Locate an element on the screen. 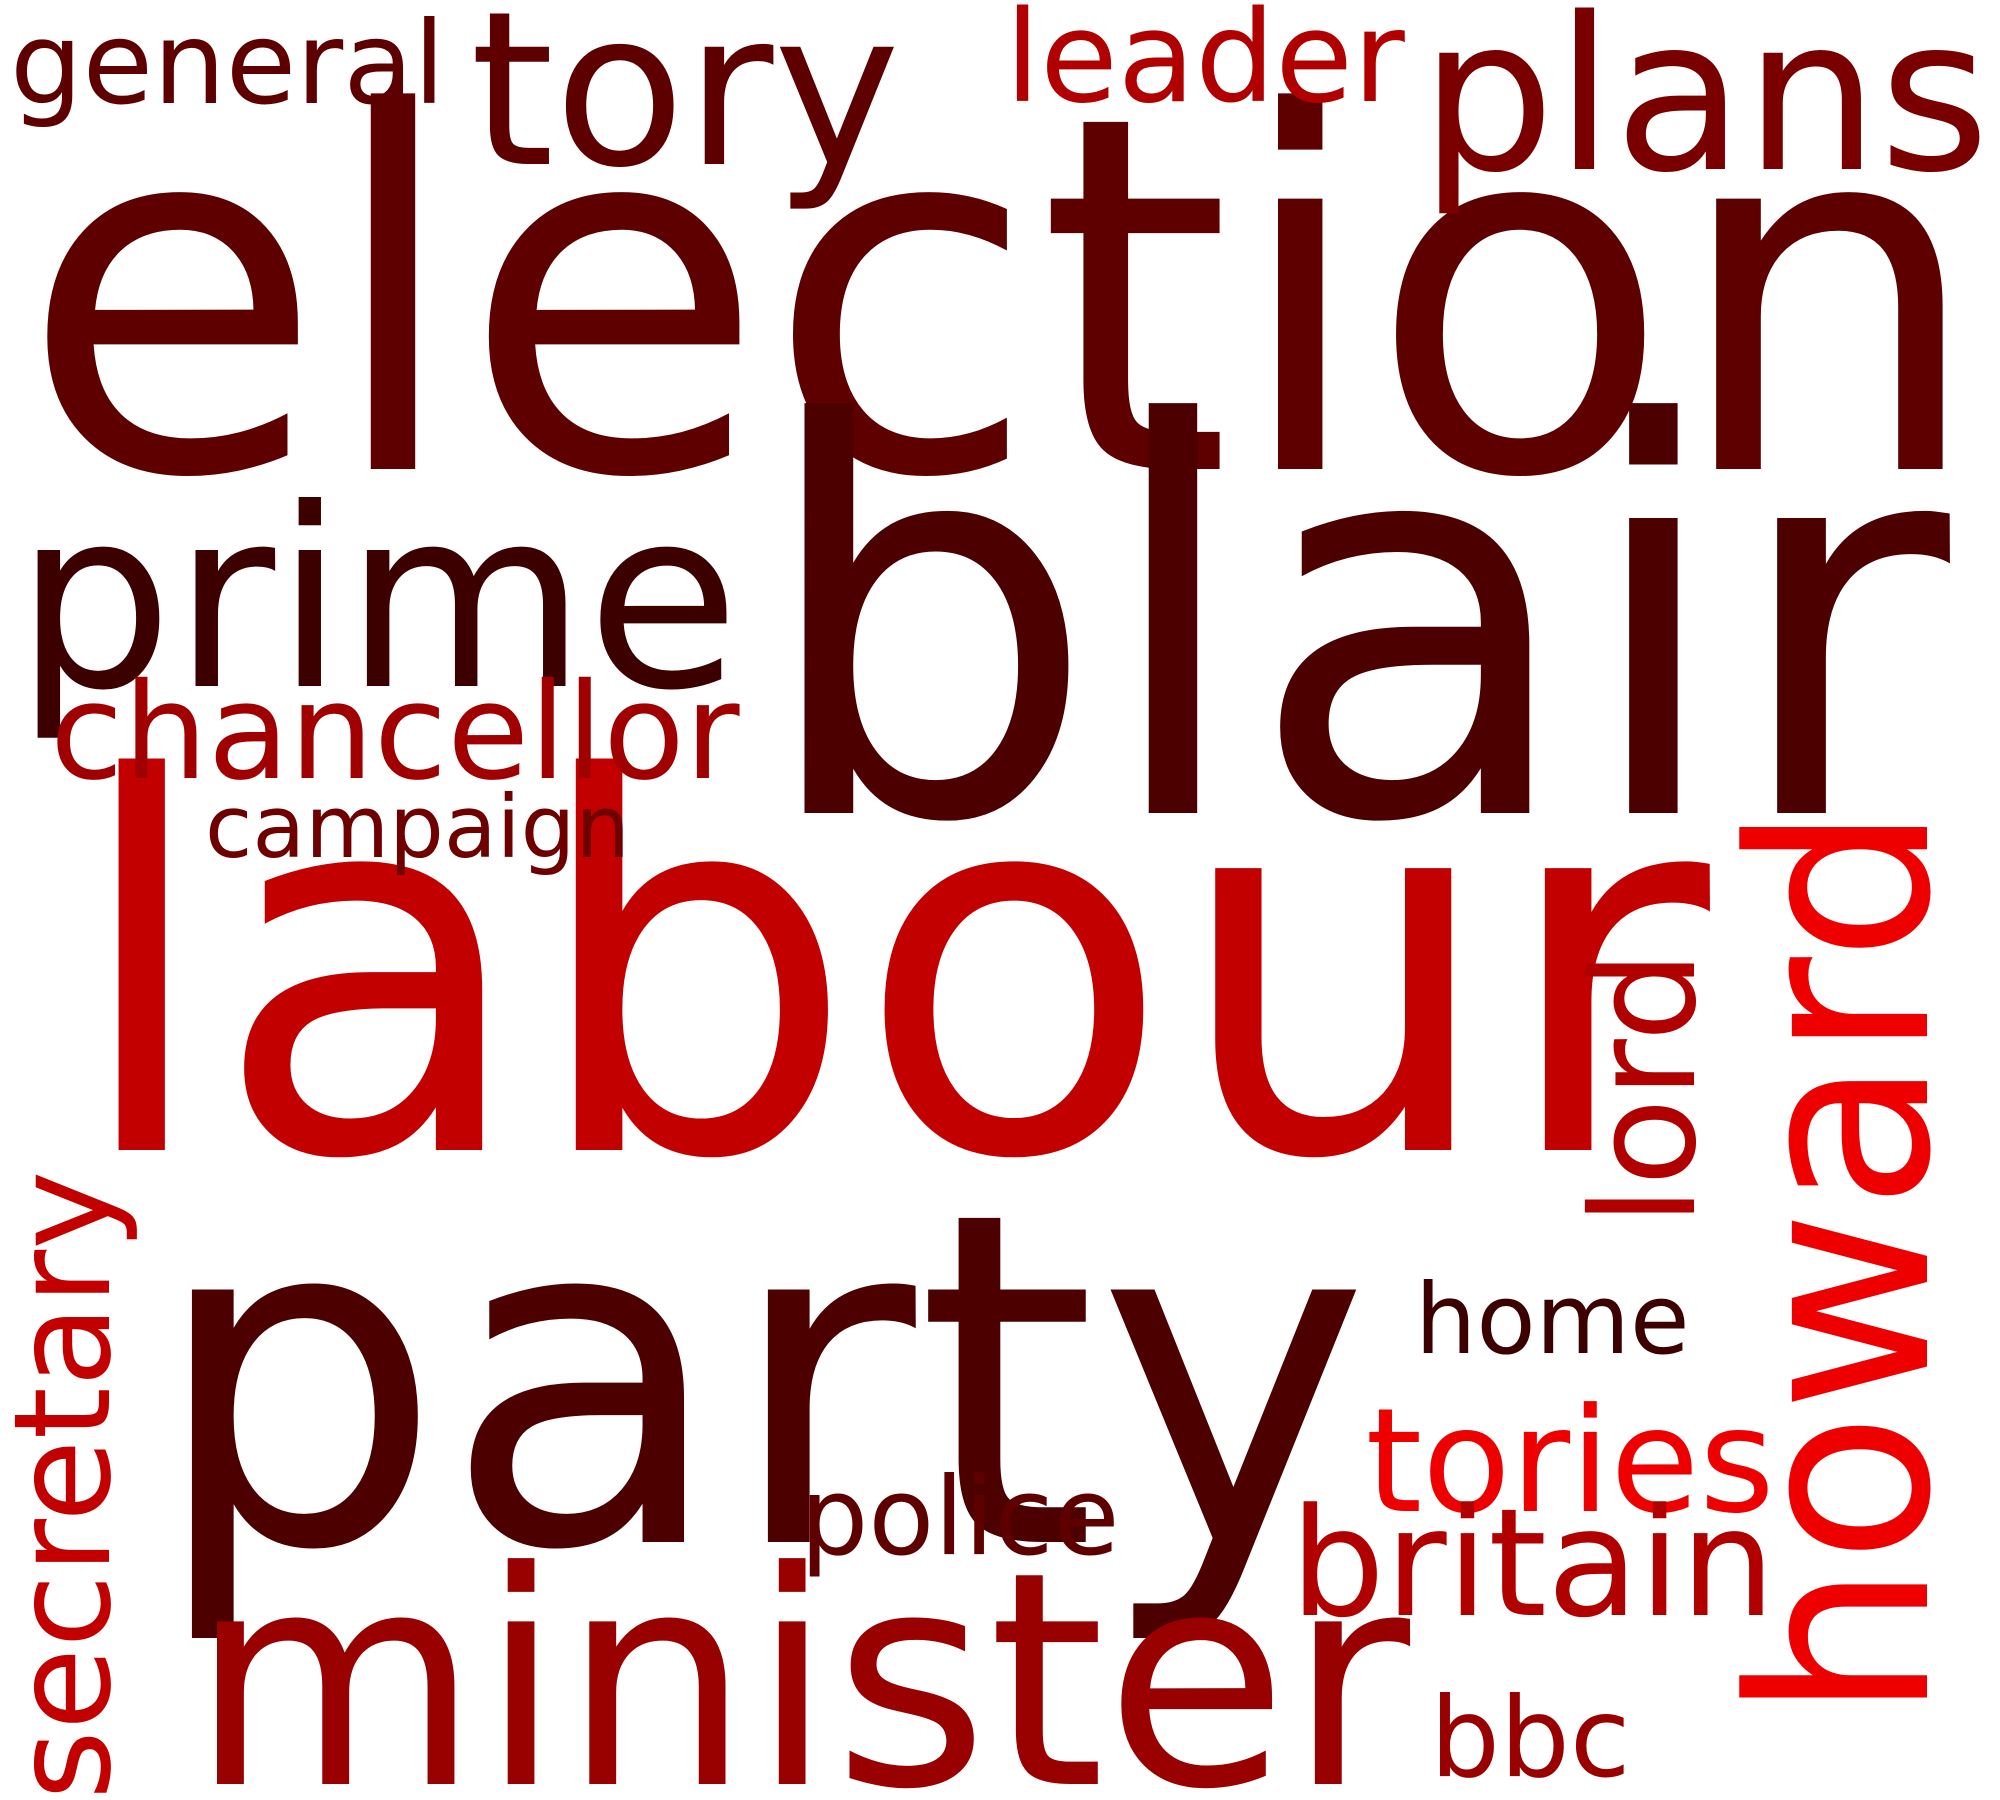 This screenshot has width=2000, height=1800. word-campaign: campaign is located at coordinates (417, 827).